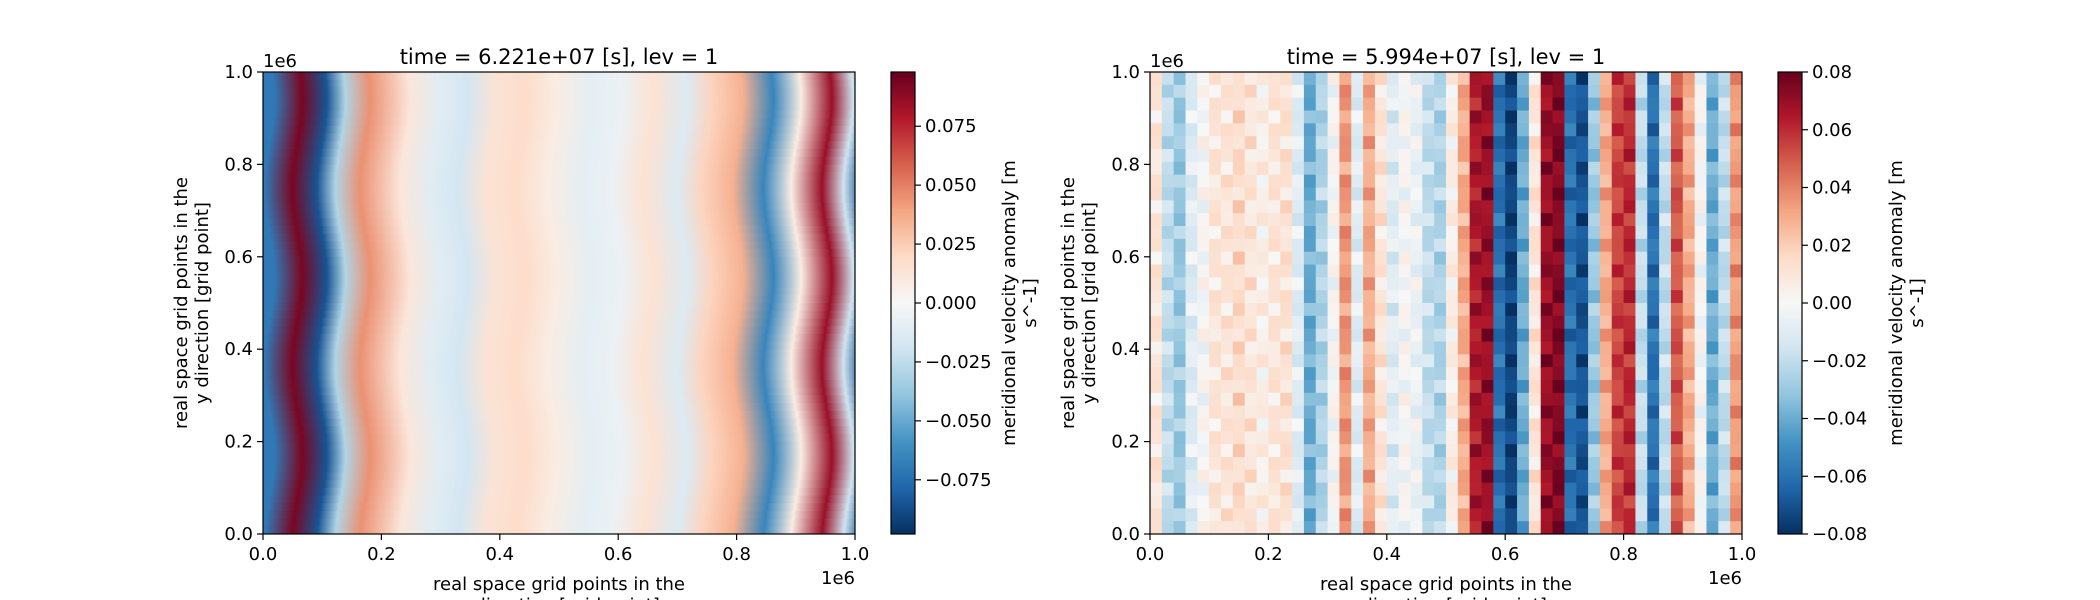  What do you see at coordinates (1832, 245) in the screenshot?
I see `colorbar-tick-label: 0.02` at bounding box center [1832, 245].